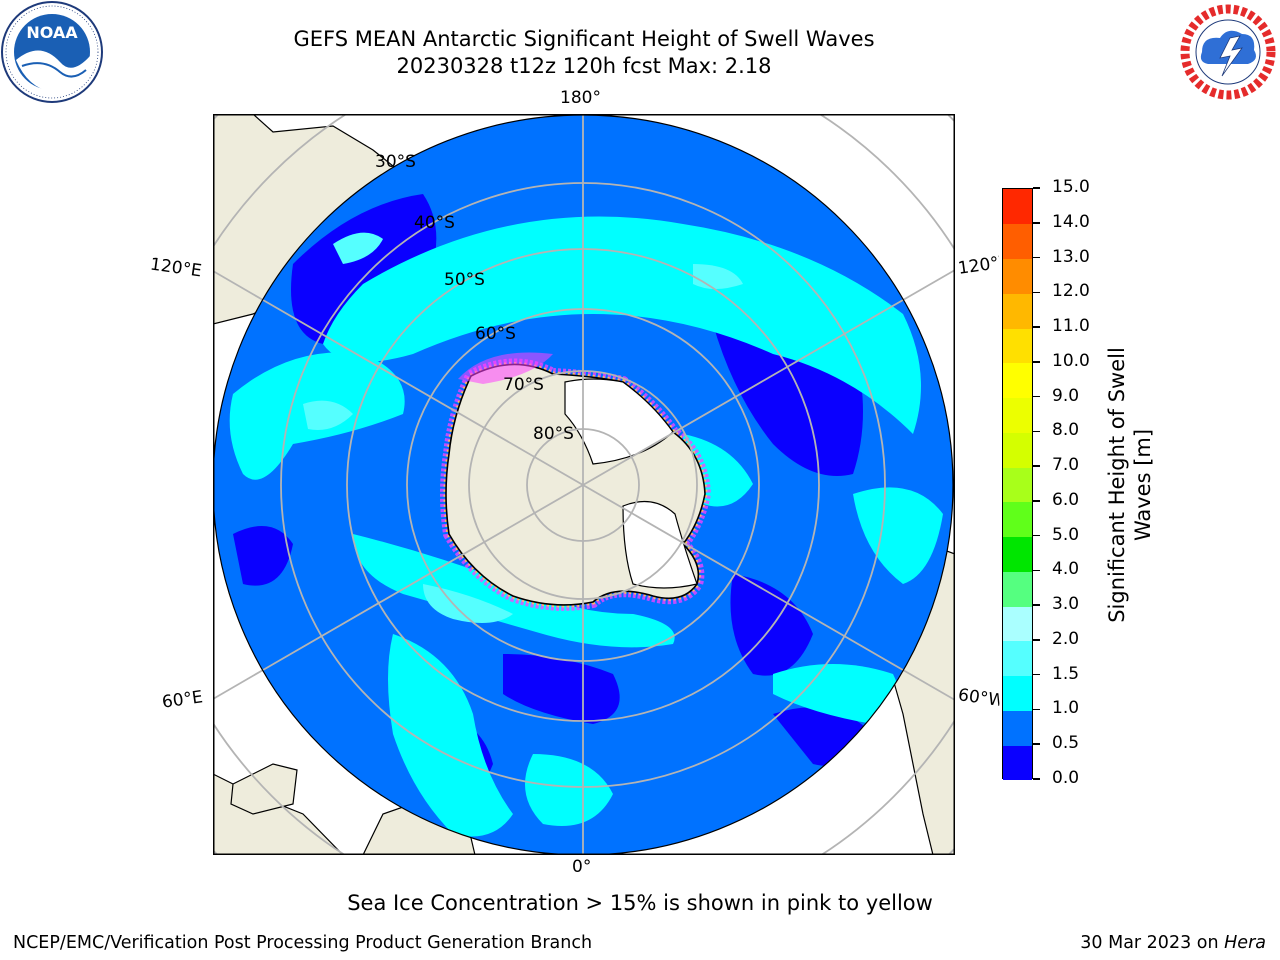  I want to click on run-host: Hera, so click(1245, 943).